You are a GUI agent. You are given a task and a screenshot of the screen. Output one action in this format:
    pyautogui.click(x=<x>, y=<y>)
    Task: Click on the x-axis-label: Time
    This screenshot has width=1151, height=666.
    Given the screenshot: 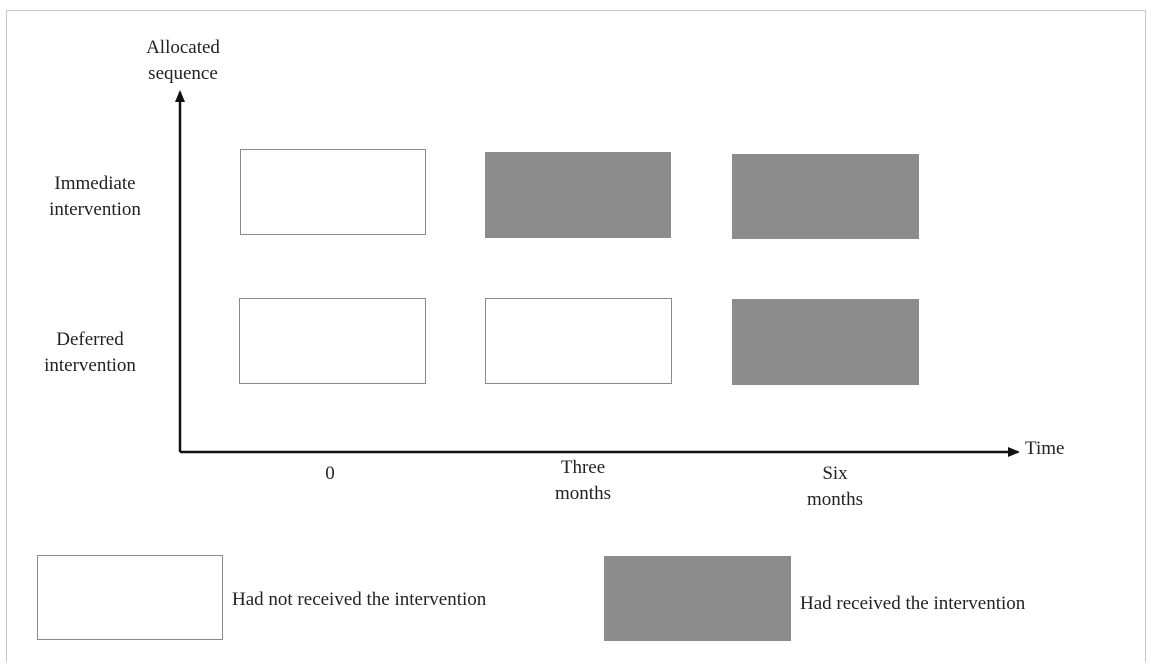 What is the action you would take?
    pyautogui.click(x=1045, y=448)
    